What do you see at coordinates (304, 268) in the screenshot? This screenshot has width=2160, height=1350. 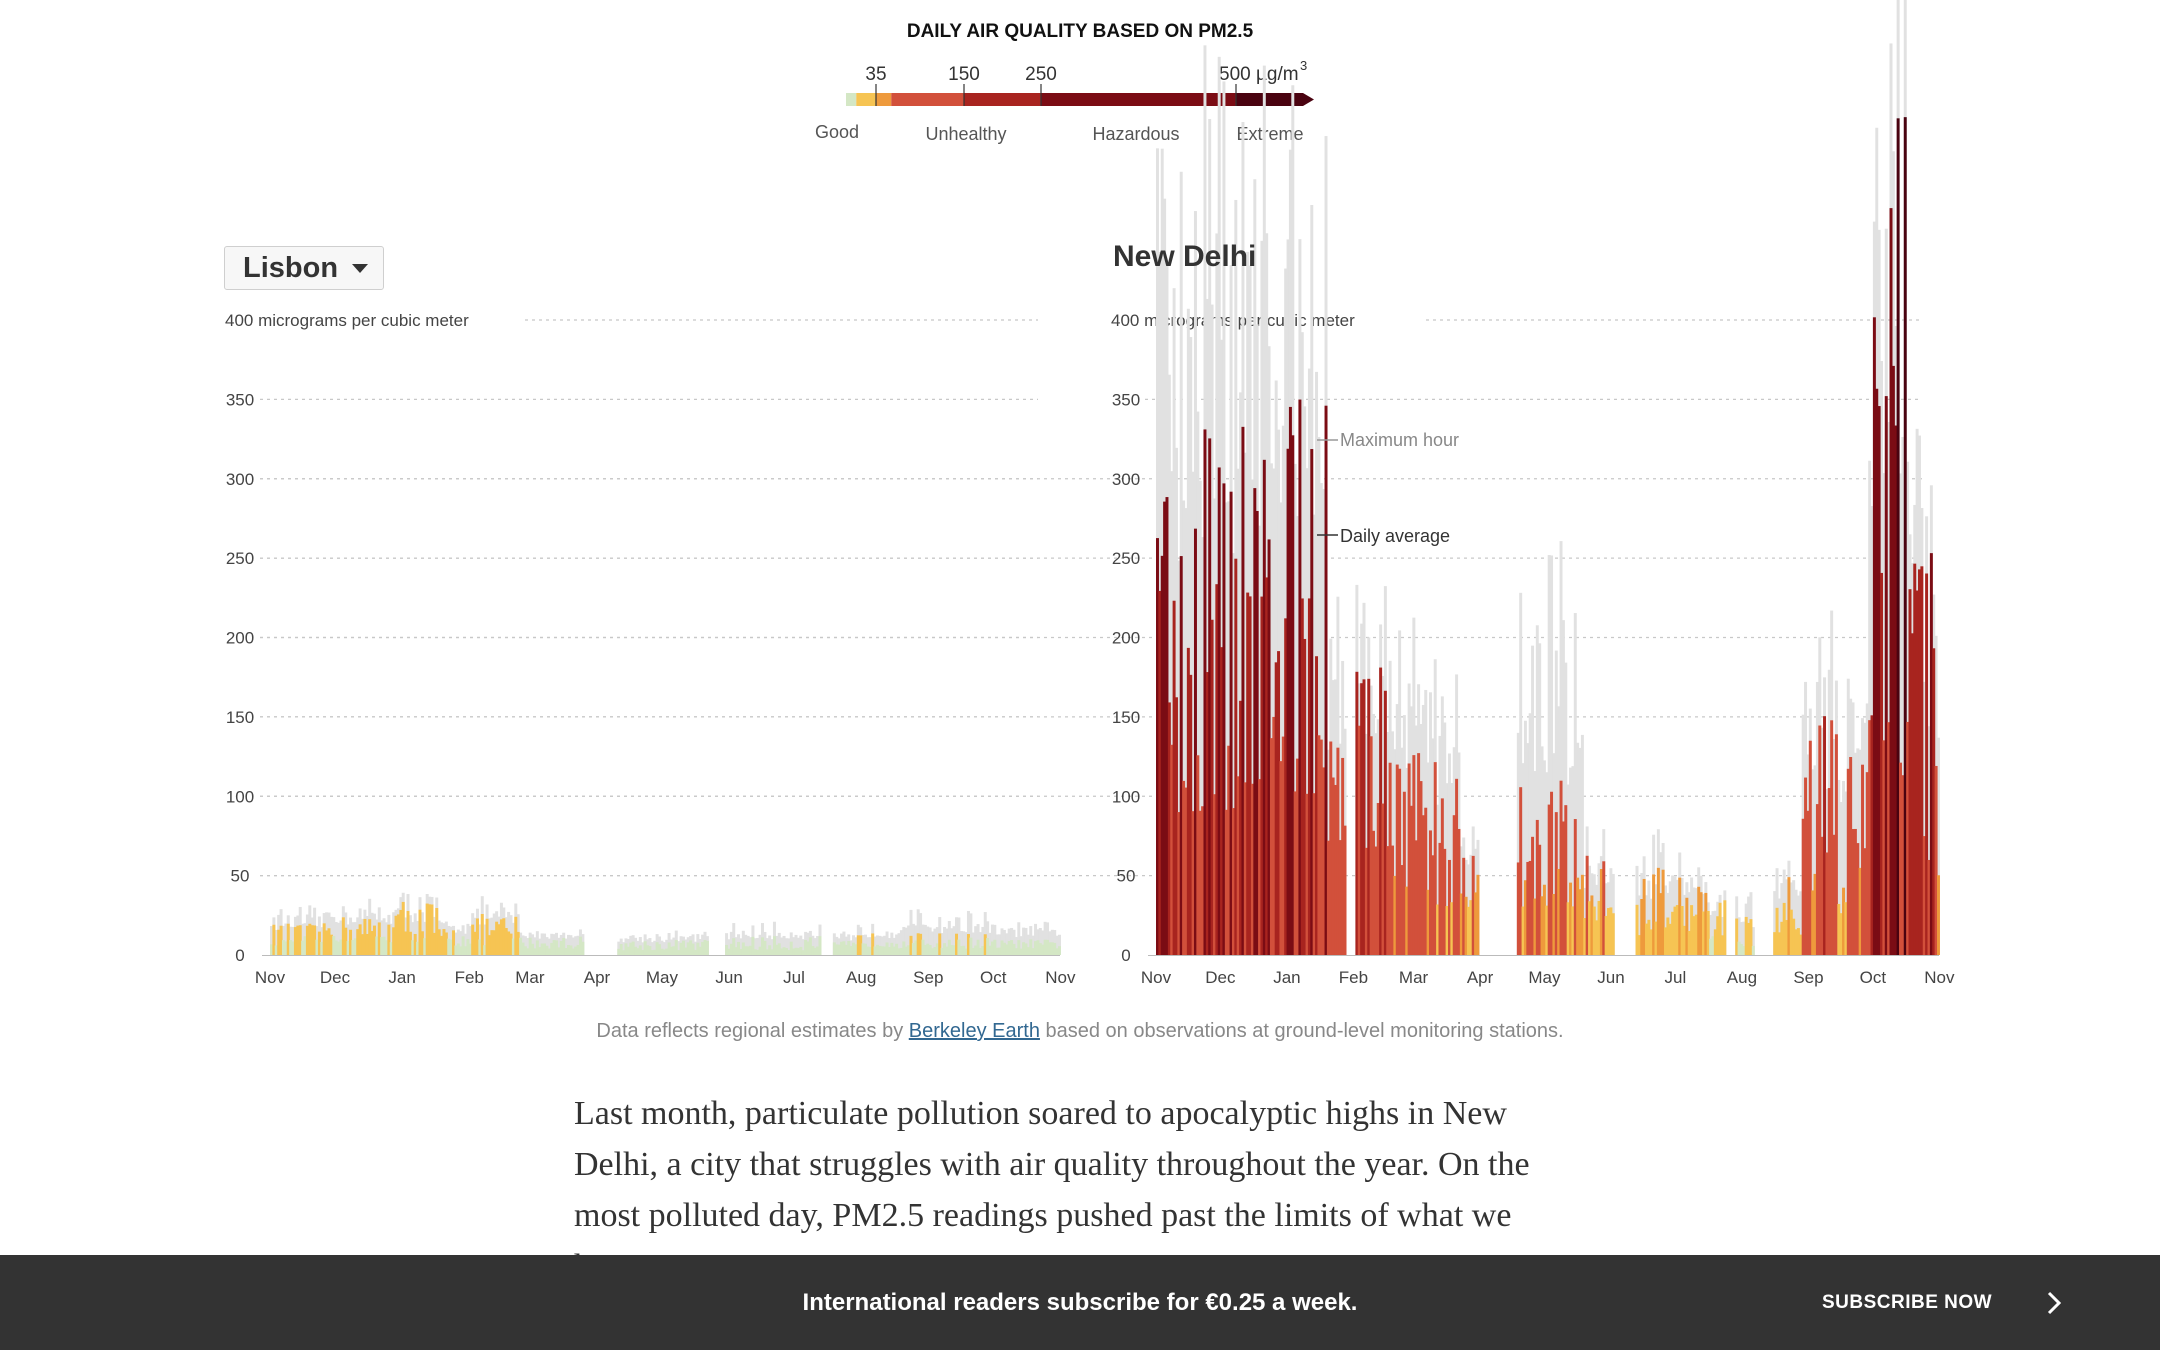 I see `city-dropdown: Lisbon` at bounding box center [304, 268].